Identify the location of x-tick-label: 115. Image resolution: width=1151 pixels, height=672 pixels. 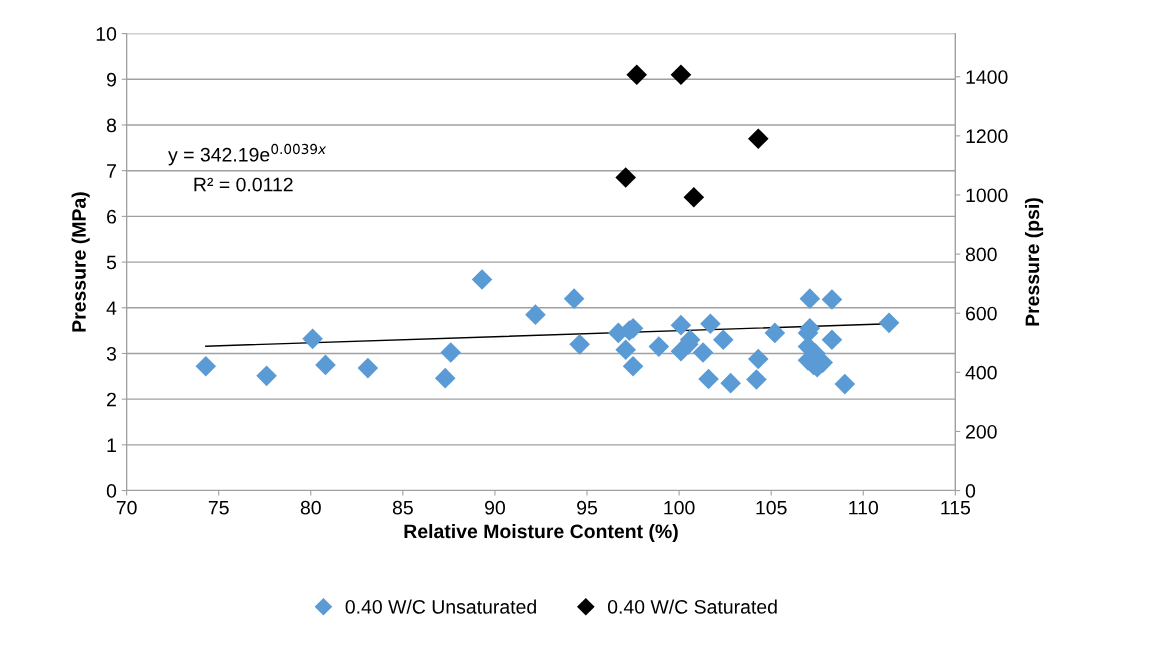
(956, 508).